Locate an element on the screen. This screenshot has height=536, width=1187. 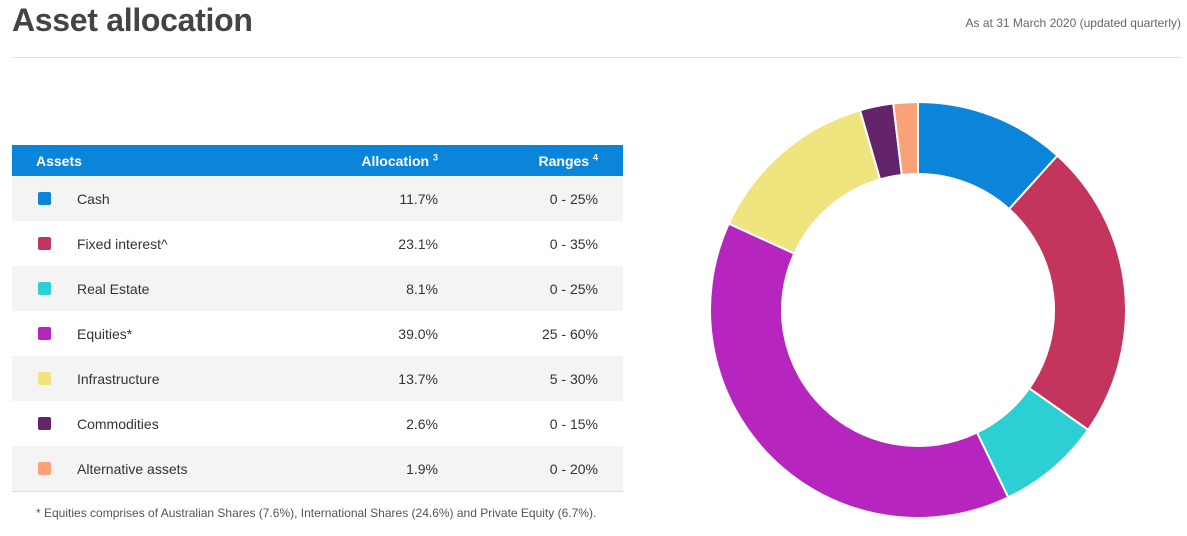
table-row: Alternative assets 1.9% 0 - 20% is located at coordinates (317, 468).